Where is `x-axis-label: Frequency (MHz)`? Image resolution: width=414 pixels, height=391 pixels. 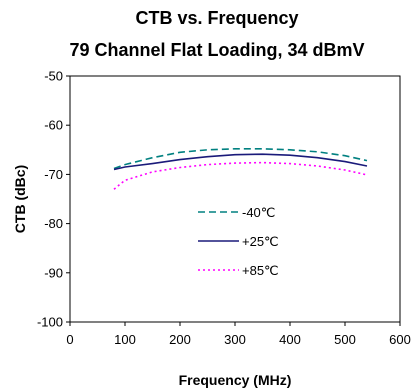 x-axis-label: Frequency (MHz) is located at coordinates (235, 380).